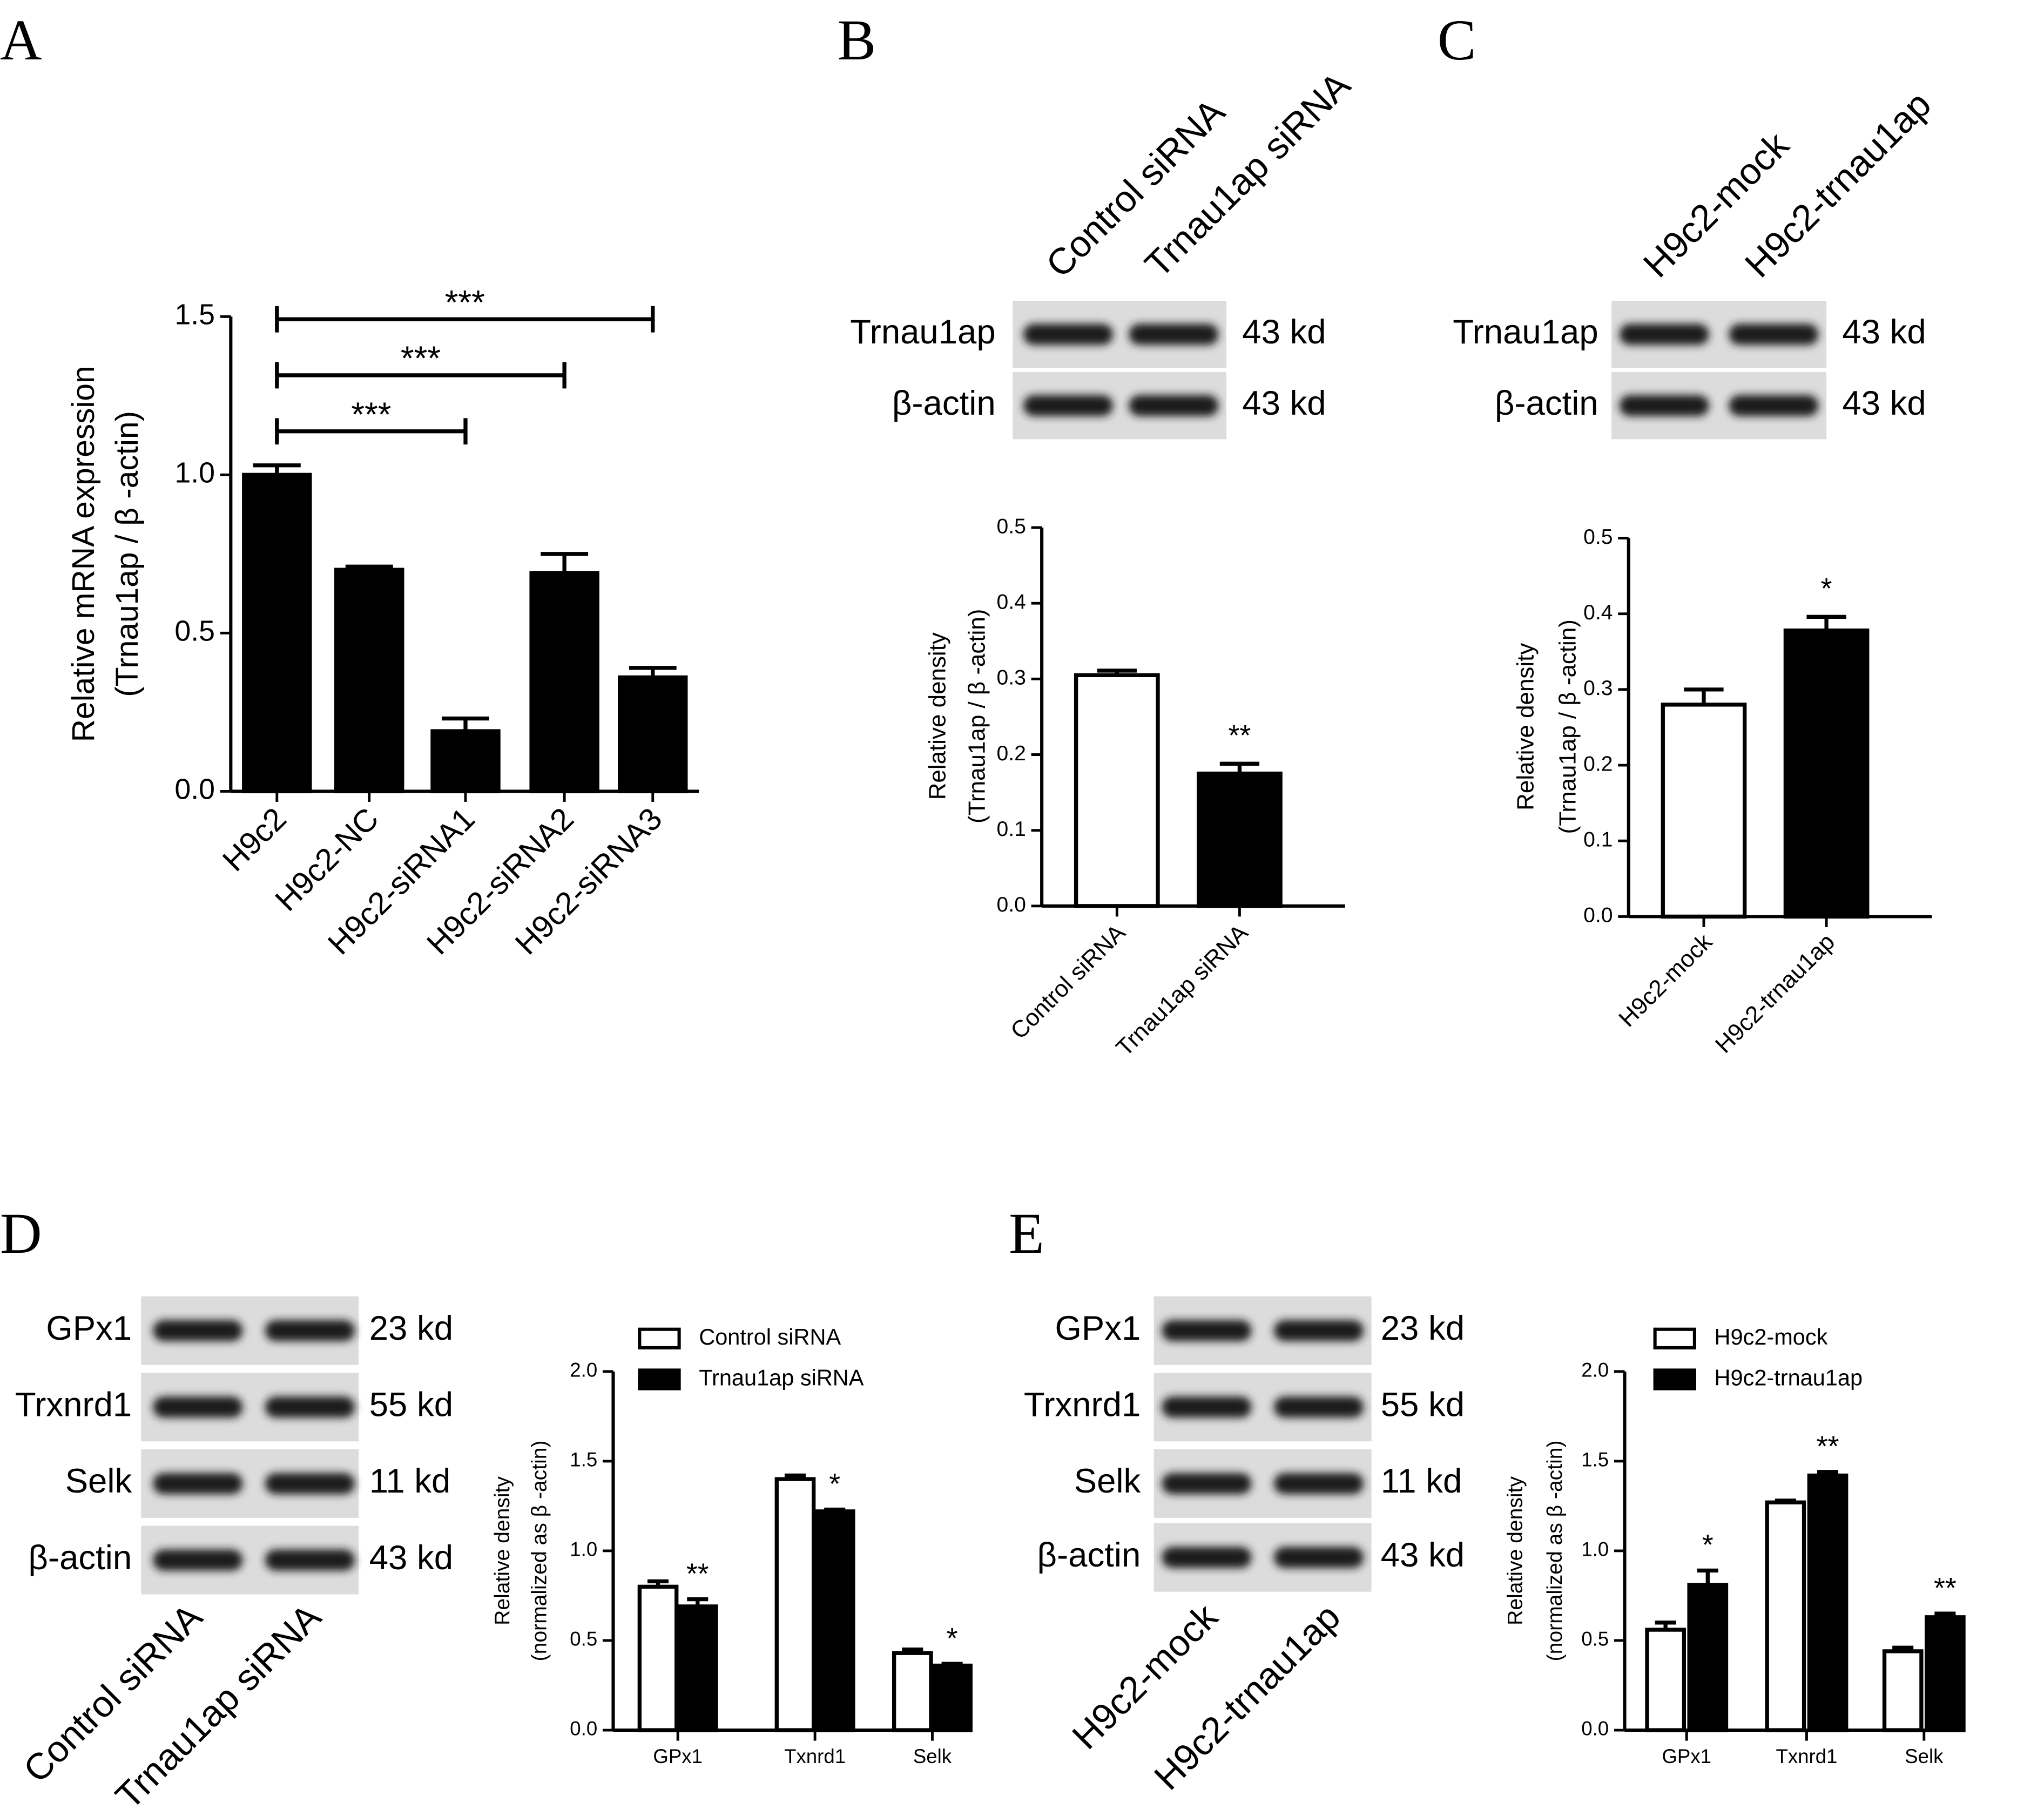 The width and height of the screenshot is (2044, 1816). Describe the element at coordinates (1838, 185) in the screenshot. I see `lane-label: H9c2-trnau1ap` at that location.